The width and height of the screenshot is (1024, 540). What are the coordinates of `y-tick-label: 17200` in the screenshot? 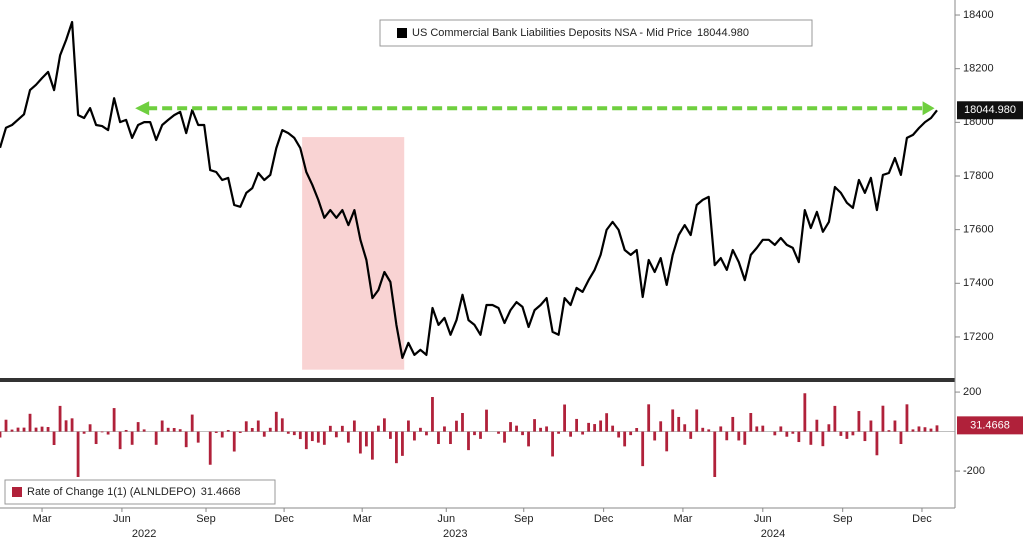 It's located at (978, 337).